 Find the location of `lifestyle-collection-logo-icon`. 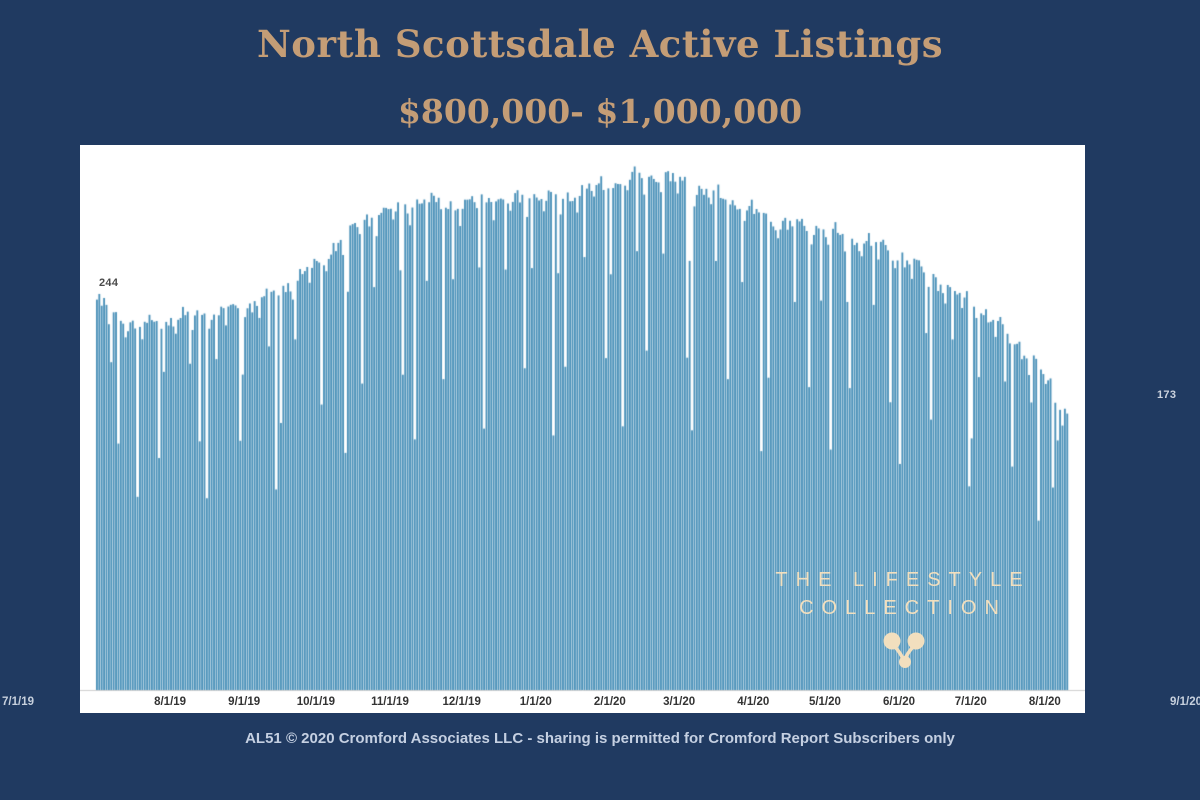

lifestyle-collection-logo-icon is located at coordinates (903, 655).